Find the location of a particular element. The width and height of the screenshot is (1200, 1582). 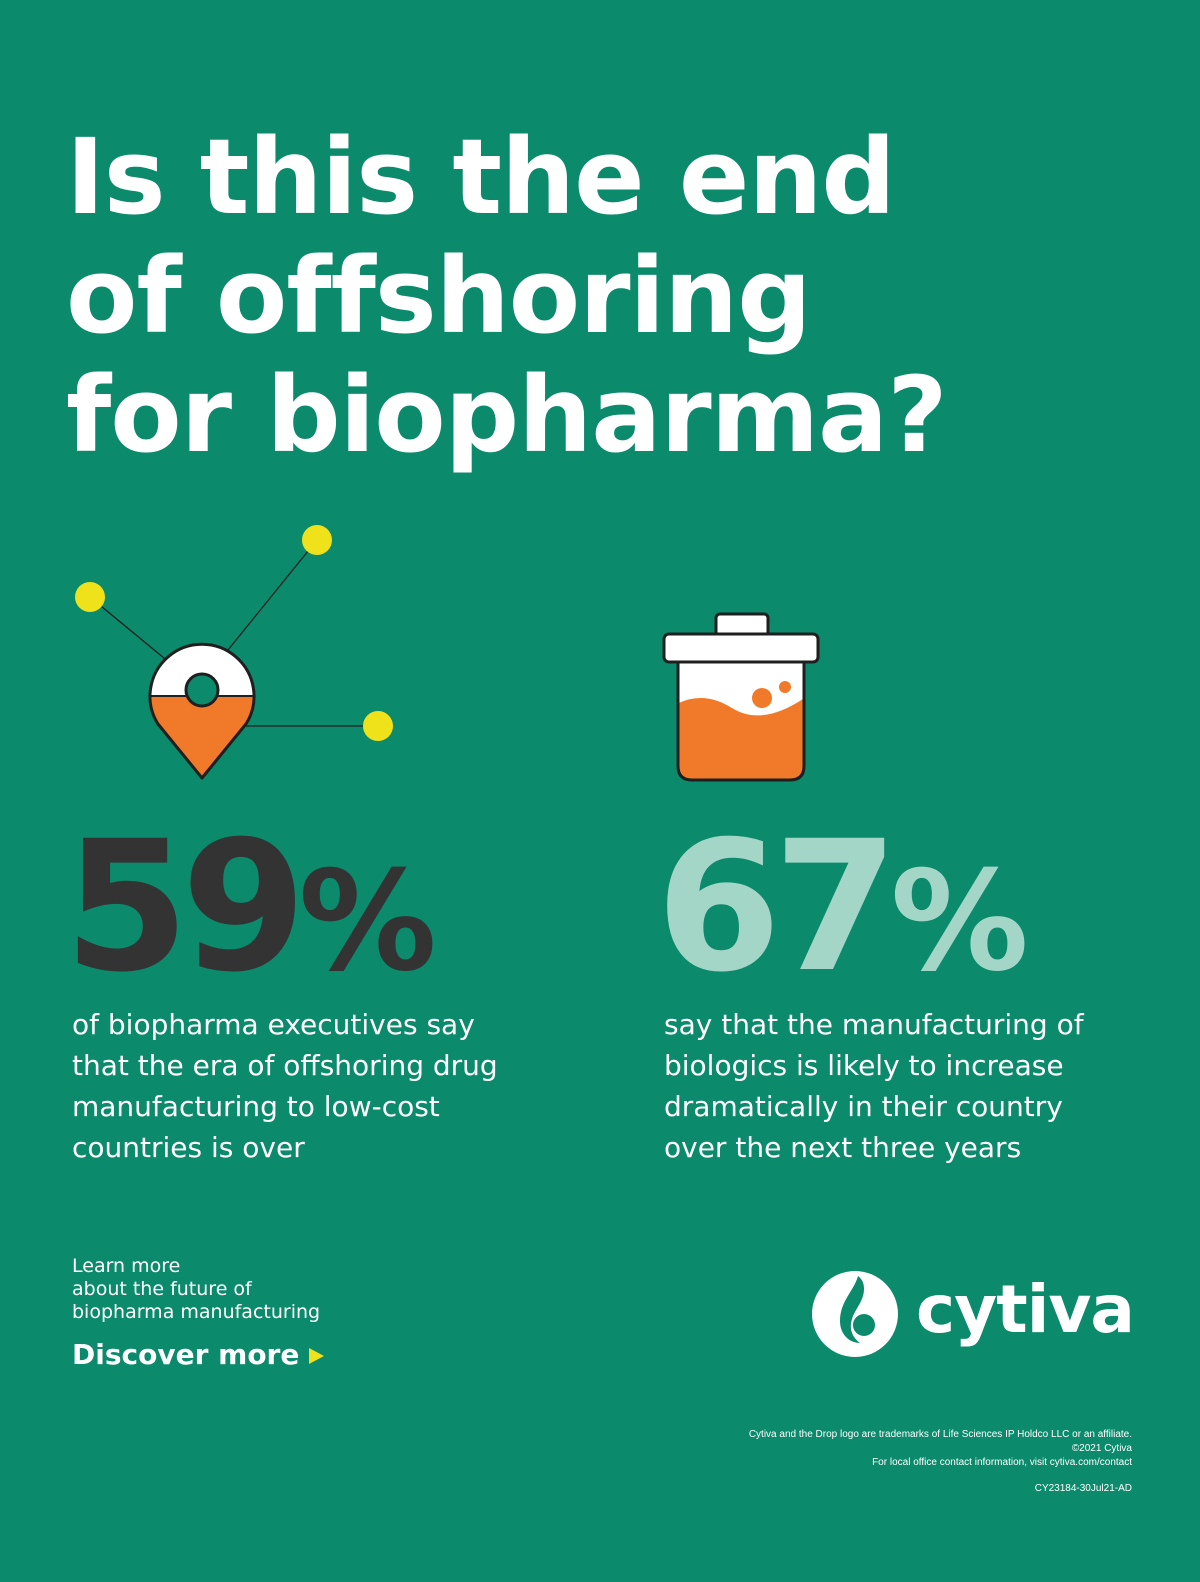

headline-line: Is this the end is located at coordinates (481, 177).